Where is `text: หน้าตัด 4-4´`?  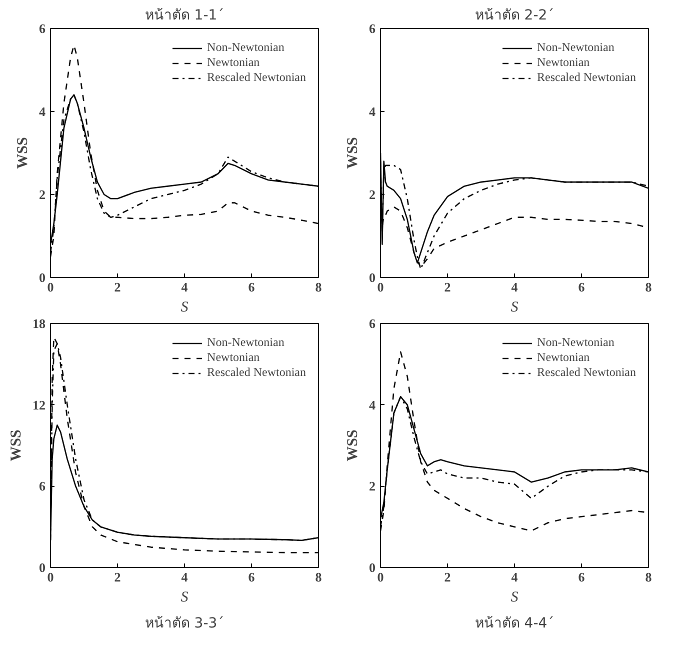 text: หน้าตัด 4-4´ is located at coordinates (514, 624).